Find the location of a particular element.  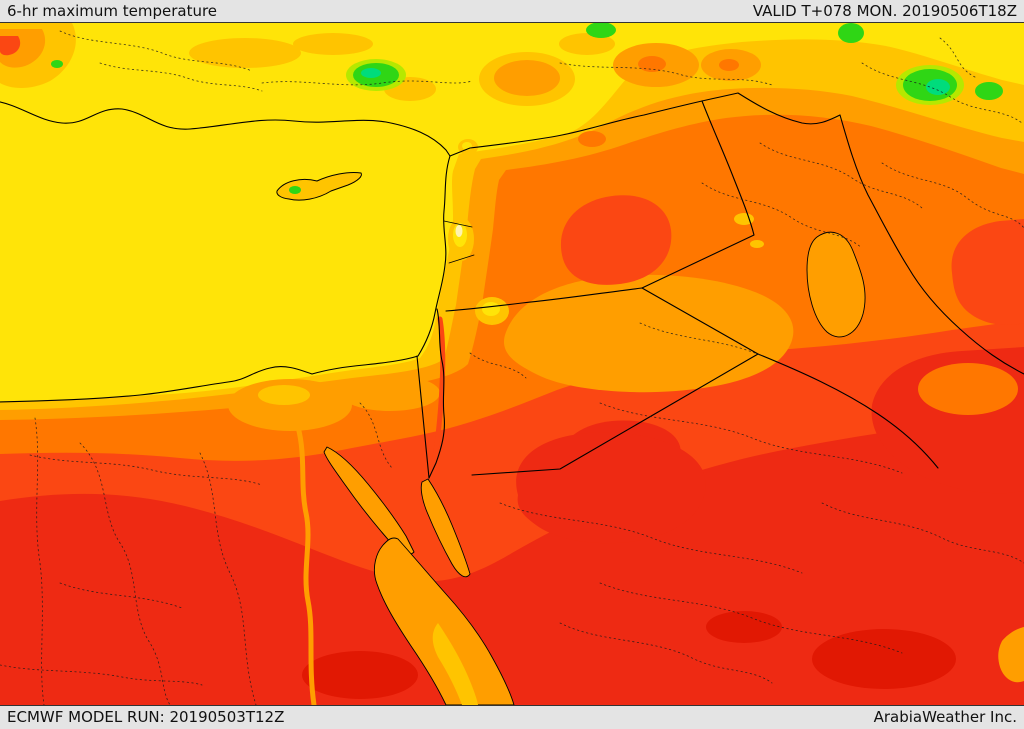

nile-river is located at coordinates (306, 564).